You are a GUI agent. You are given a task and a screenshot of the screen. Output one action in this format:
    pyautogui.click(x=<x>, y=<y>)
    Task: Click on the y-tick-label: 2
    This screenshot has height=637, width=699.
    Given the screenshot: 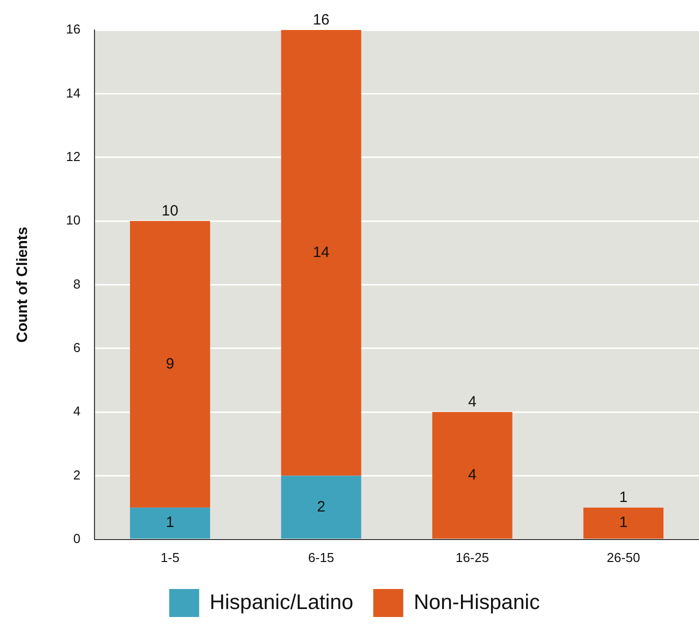 What is the action you would take?
    pyautogui.click(x=76, y=474)
    